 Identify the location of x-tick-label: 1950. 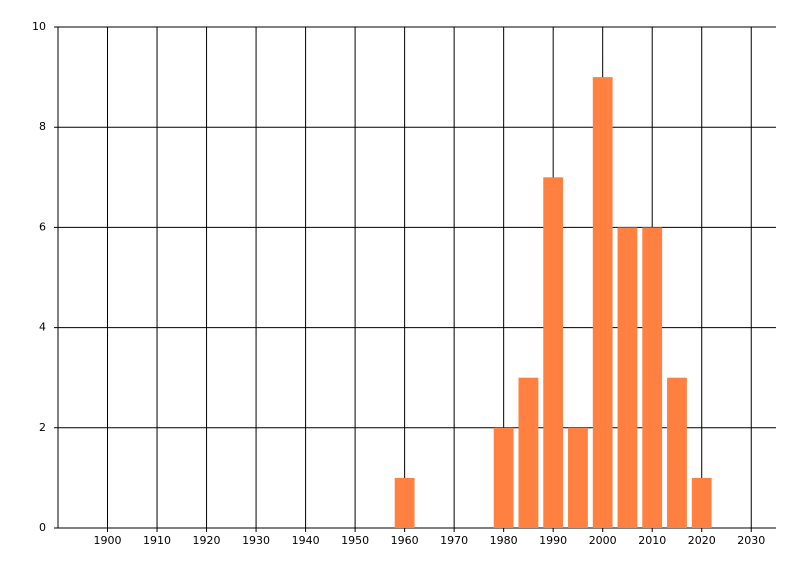
(355, 540).